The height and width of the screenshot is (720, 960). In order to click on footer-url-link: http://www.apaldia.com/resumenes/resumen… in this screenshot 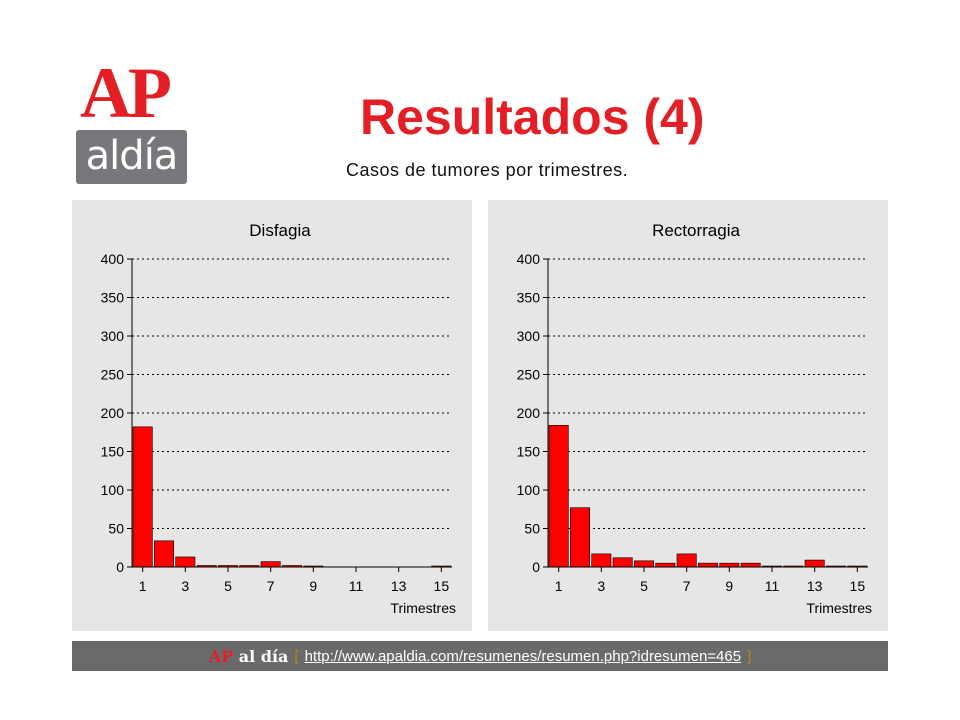, I will do `click(523, 656)`.